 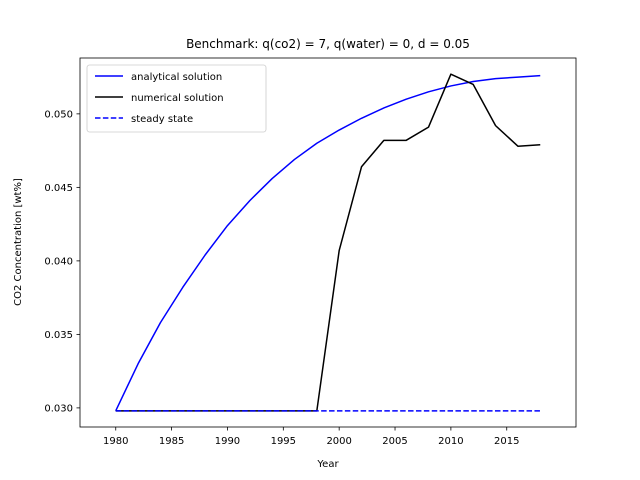 I want to click on x-tick-label: 2015, so click(x=506, y=441).